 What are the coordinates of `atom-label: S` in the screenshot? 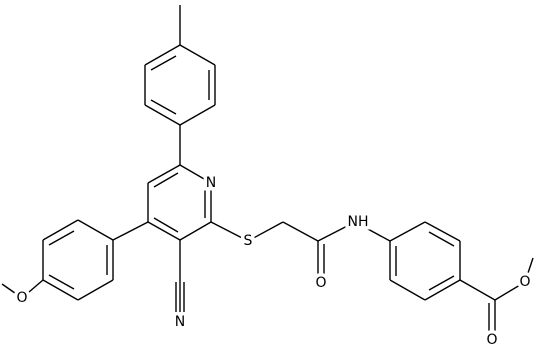 It's located at (248, 241).